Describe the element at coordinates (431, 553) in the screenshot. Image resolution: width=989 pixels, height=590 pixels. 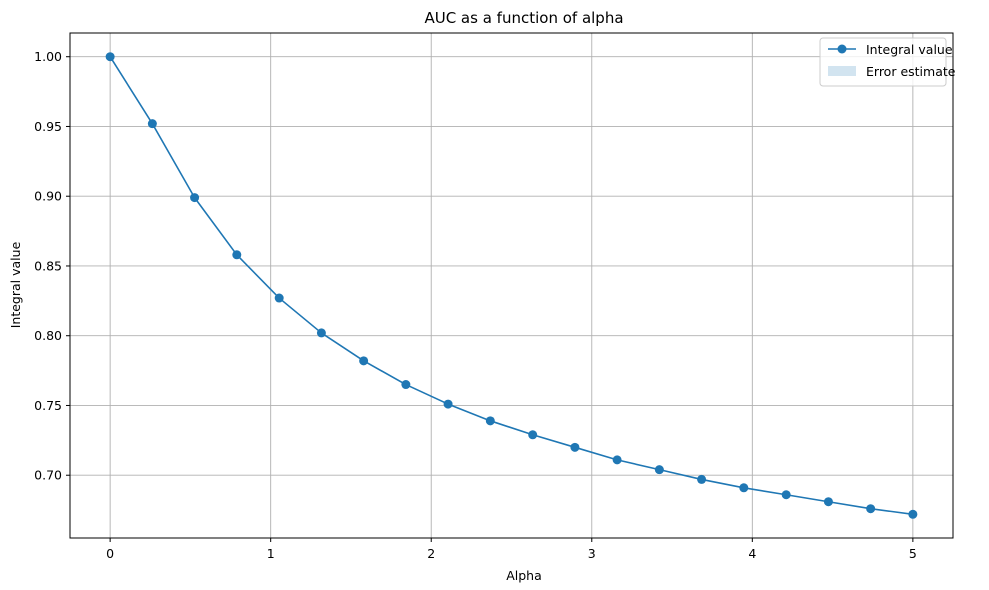
I see `x-tick-label: 2` at that location.